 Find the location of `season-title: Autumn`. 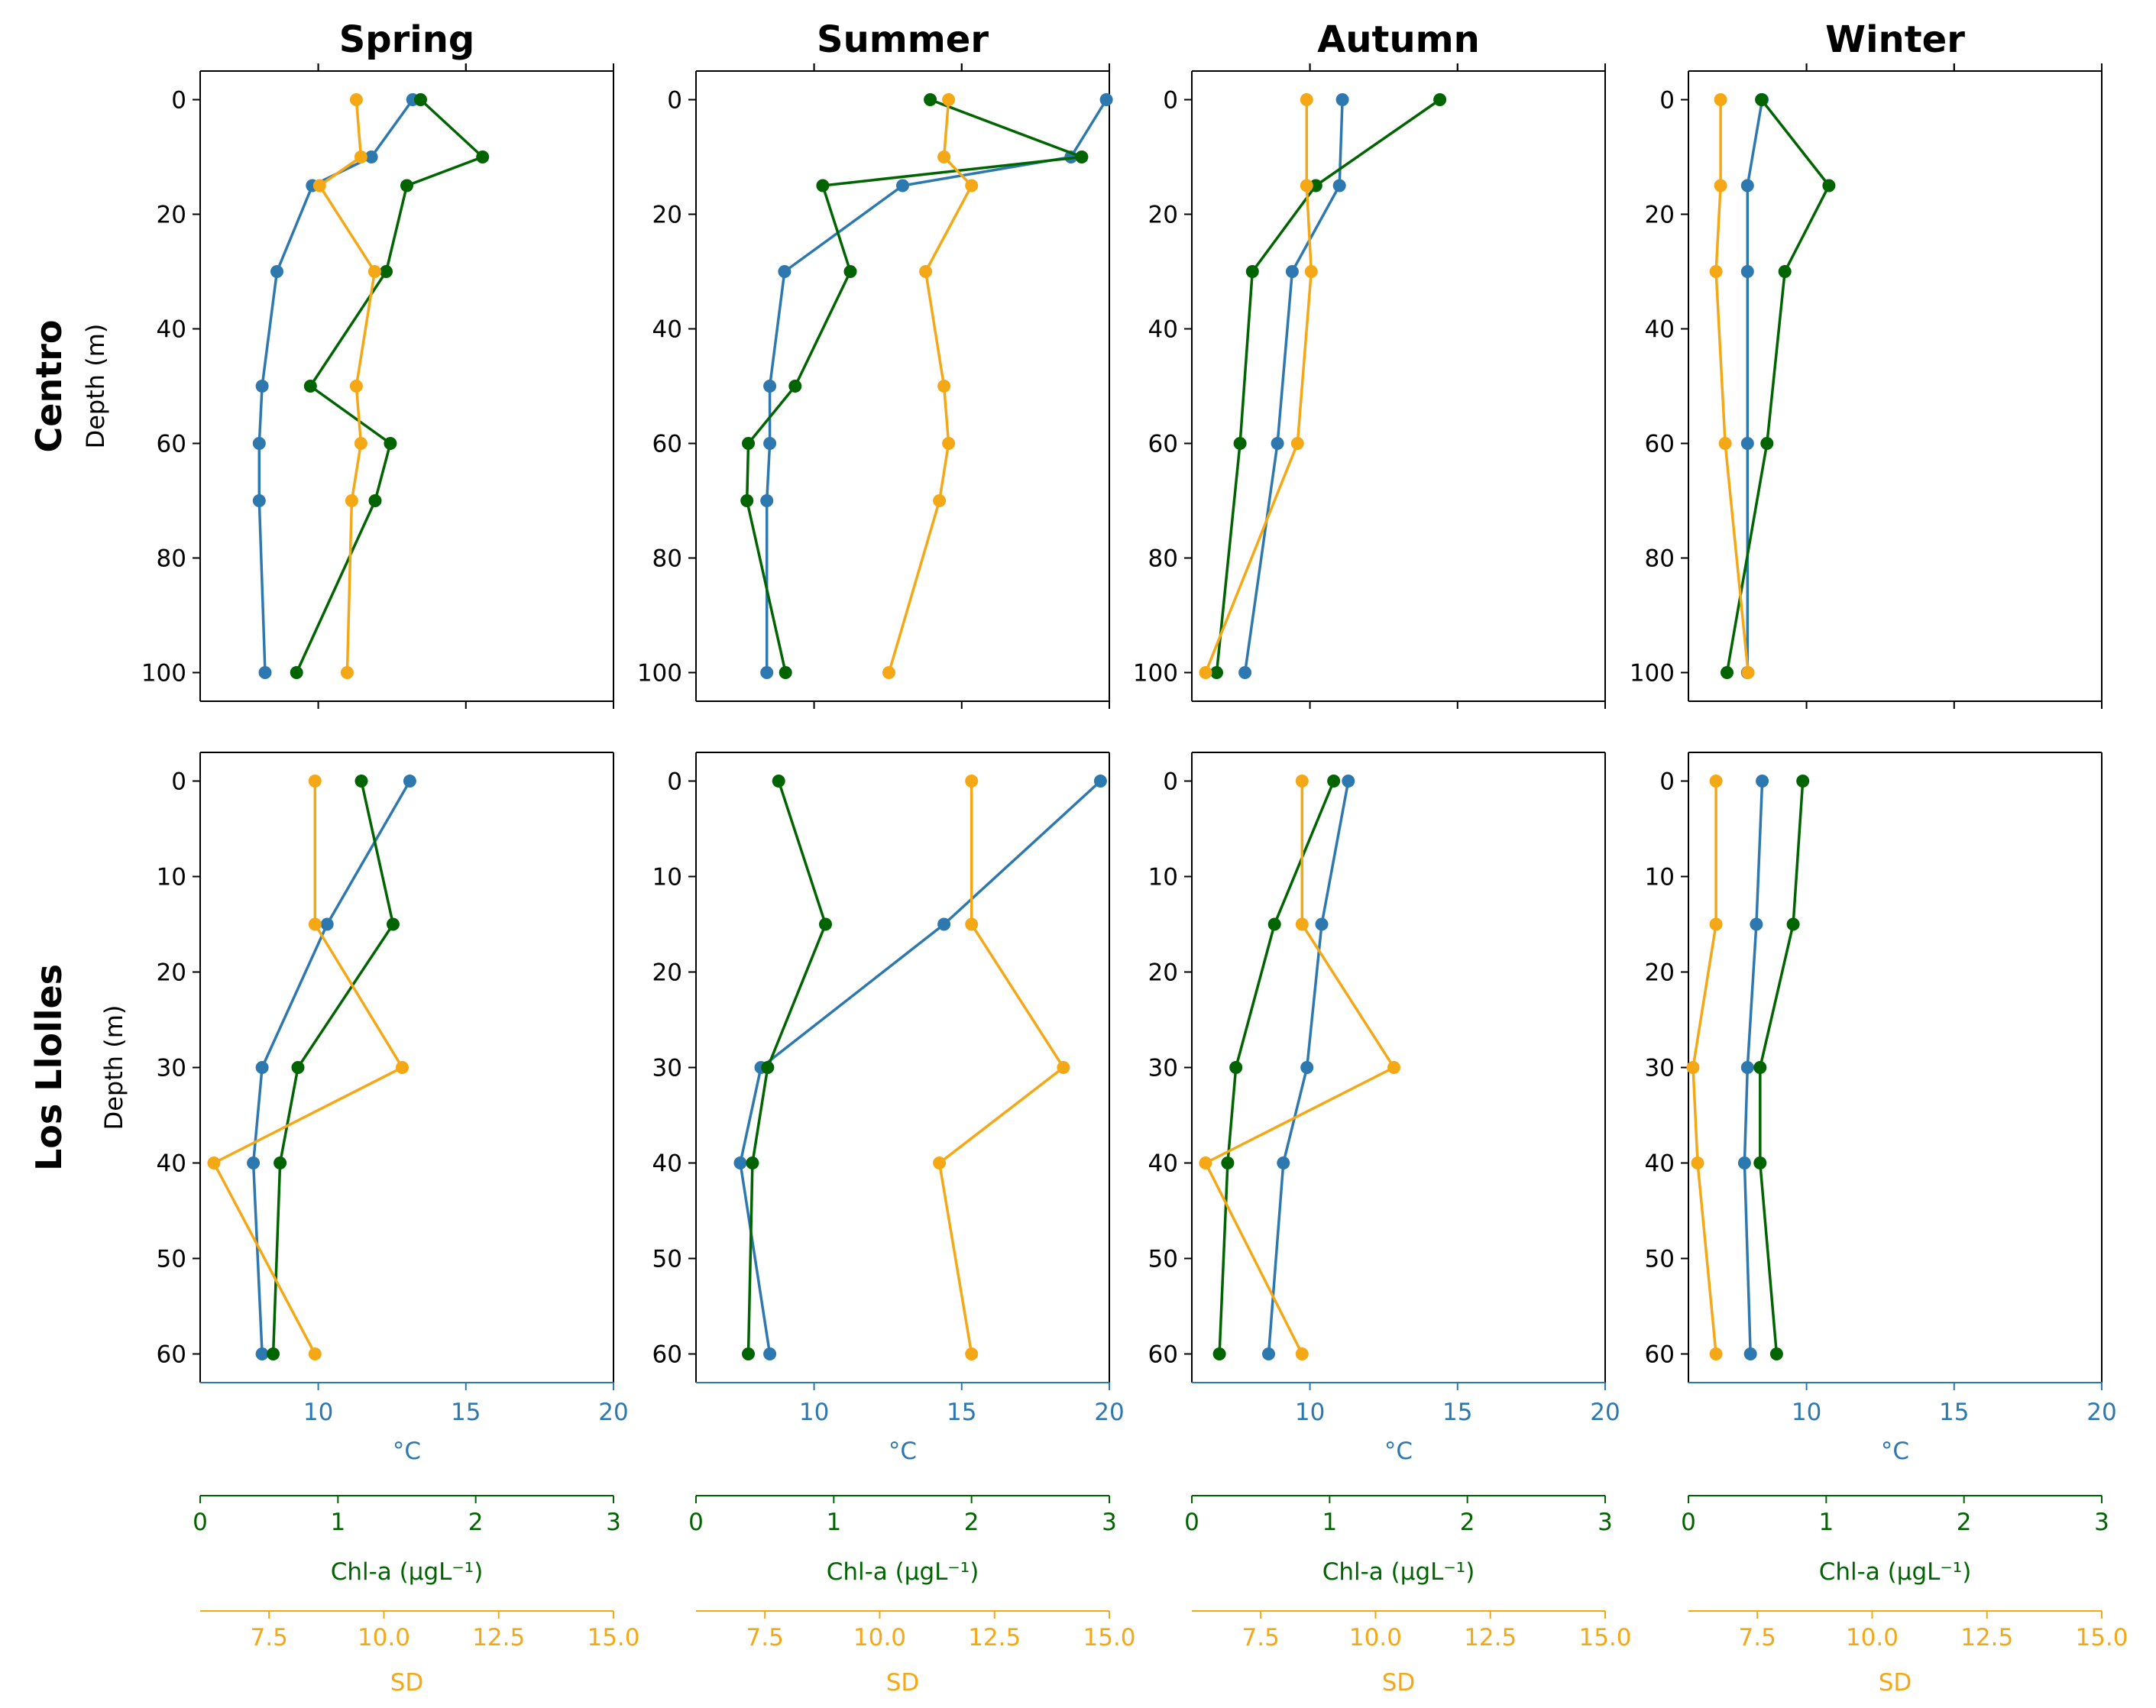

season-title: Autumn is located at coordinates (1399, 39).